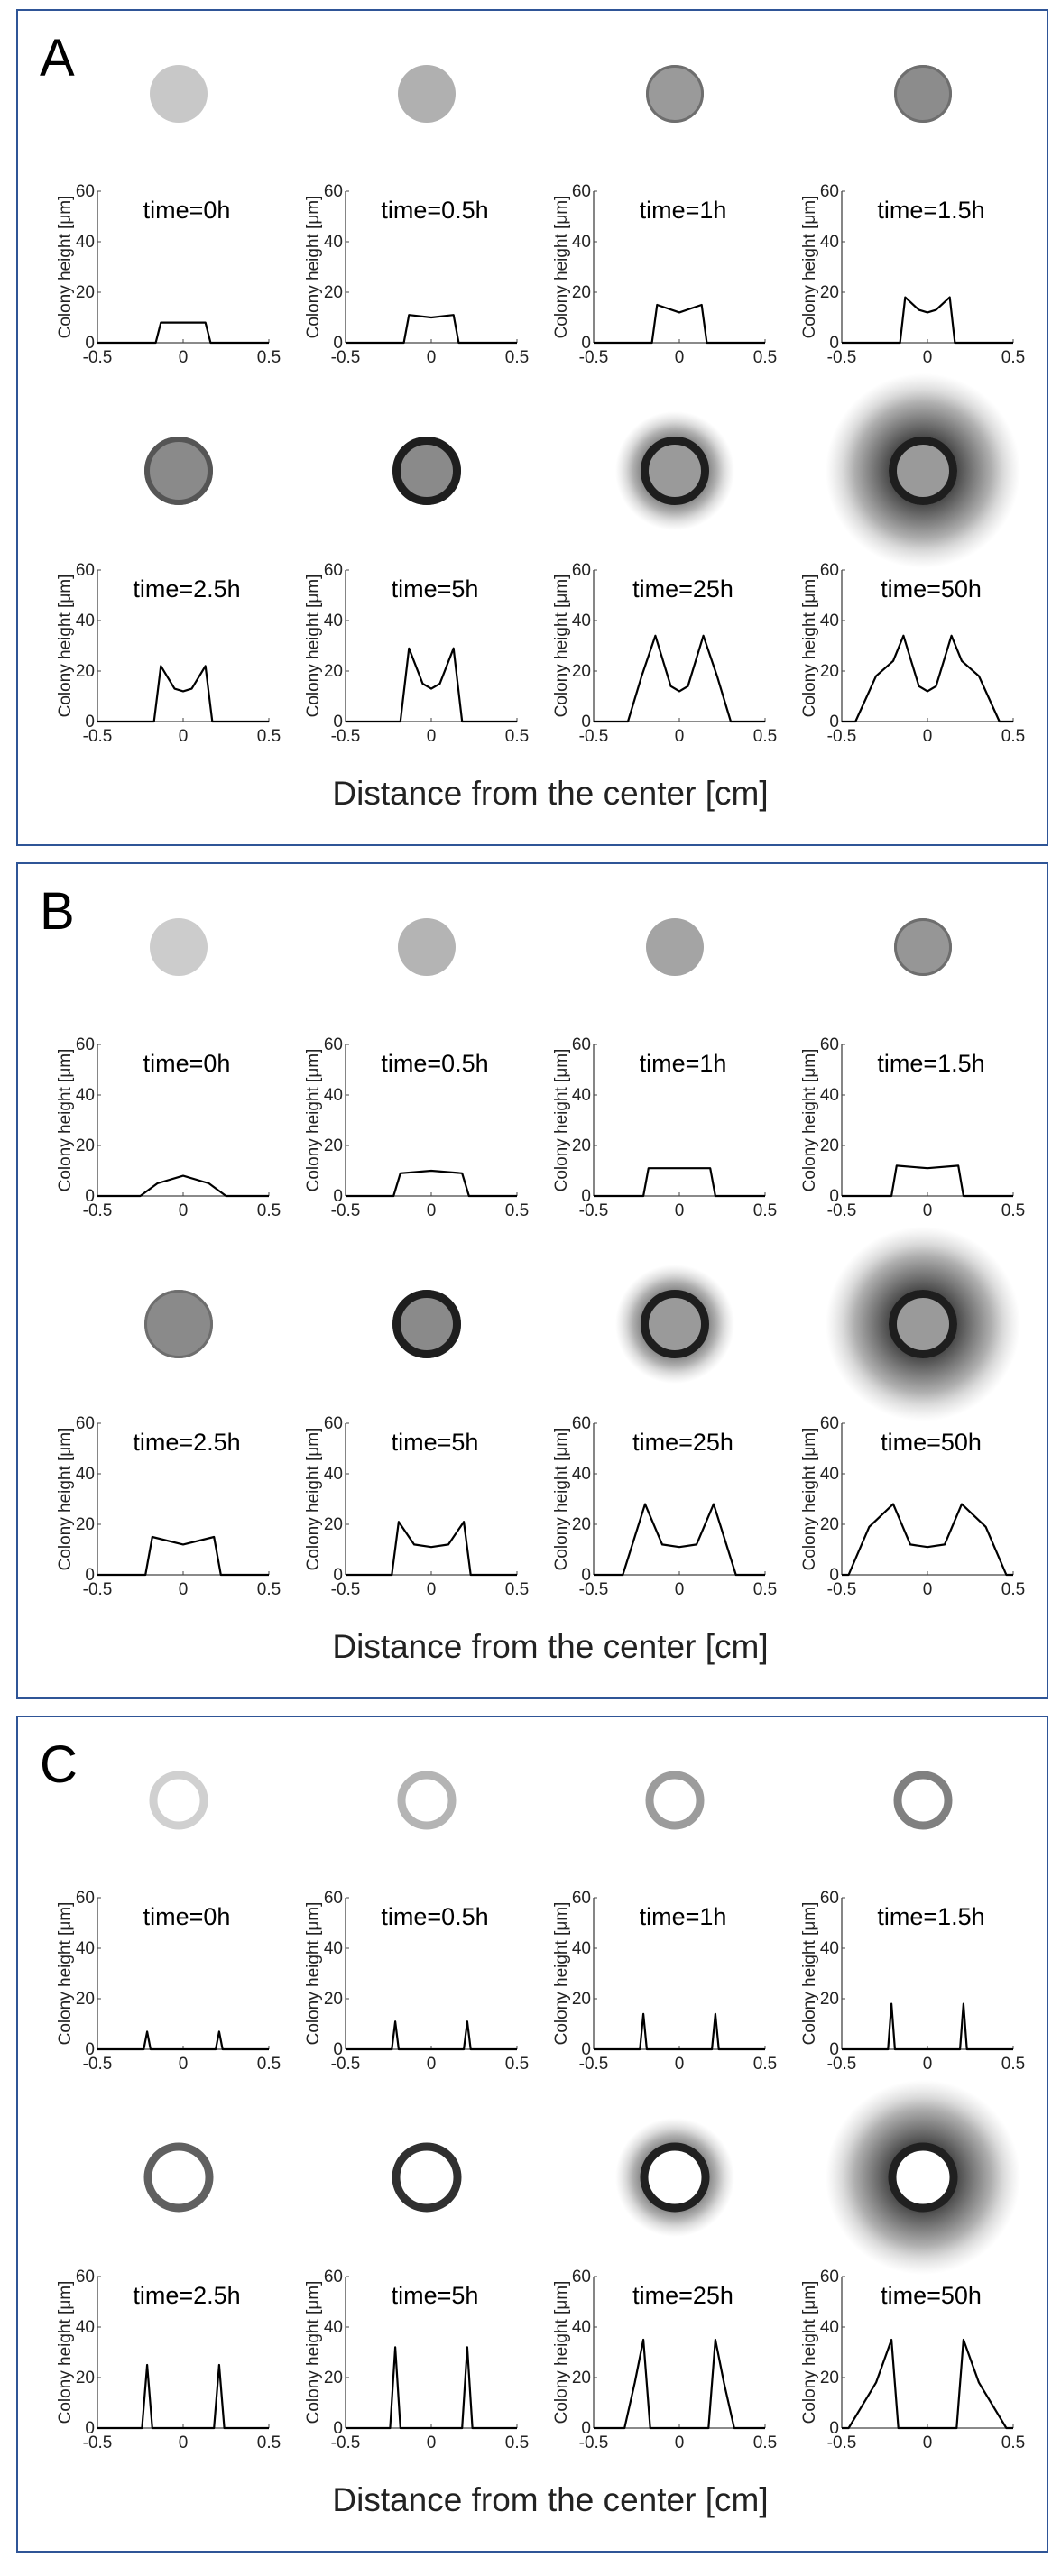 Image resolution: width=1061 pixels, height=2576 pixels. What do you see at coordinates (683, 1063) in the screenshot?
I see `subplot-title: time=1h` at bounding box center [683, 1063].